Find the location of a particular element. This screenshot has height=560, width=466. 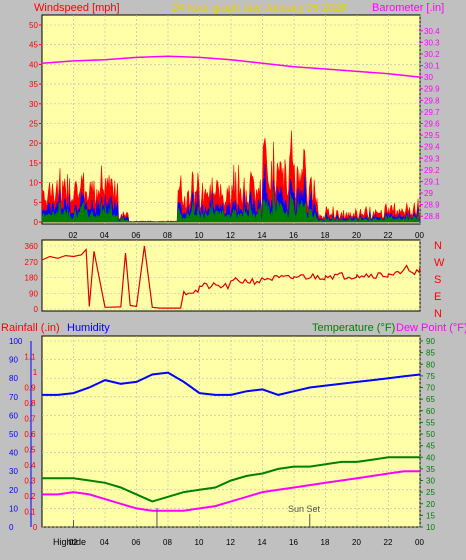

barometer-tick-label: 29.5 is located at coordinates (432, 135).